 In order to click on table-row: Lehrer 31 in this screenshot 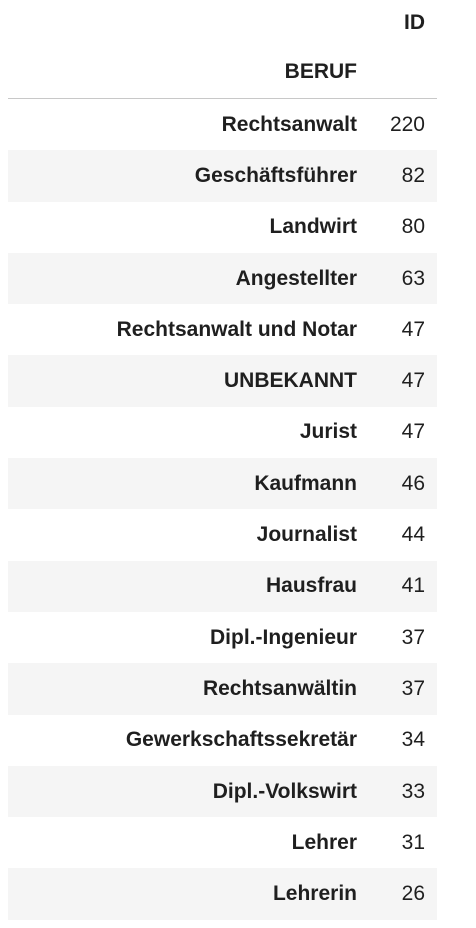, I will do `click(222, 843)`.